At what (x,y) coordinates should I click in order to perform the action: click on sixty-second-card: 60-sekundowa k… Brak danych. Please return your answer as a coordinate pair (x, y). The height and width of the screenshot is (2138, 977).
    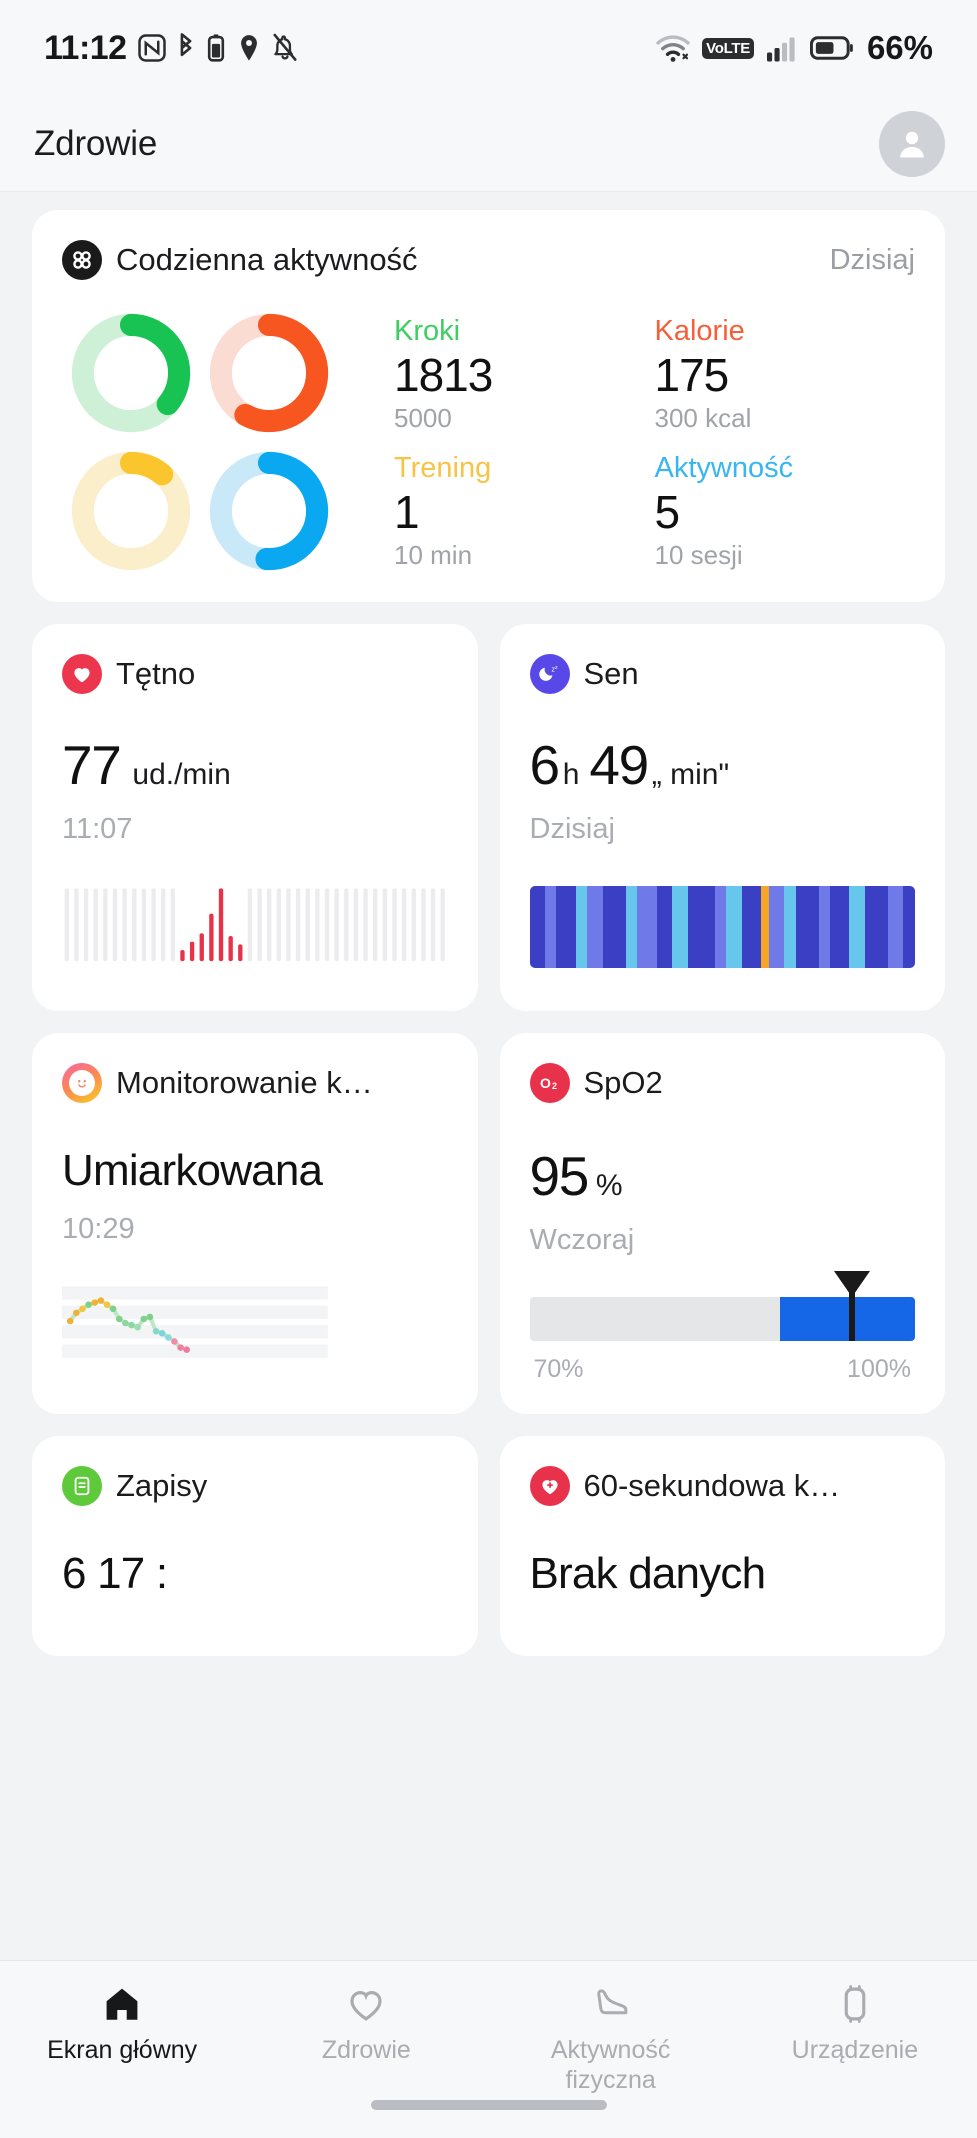
    Looking at the image, I should click on (722, 1546).